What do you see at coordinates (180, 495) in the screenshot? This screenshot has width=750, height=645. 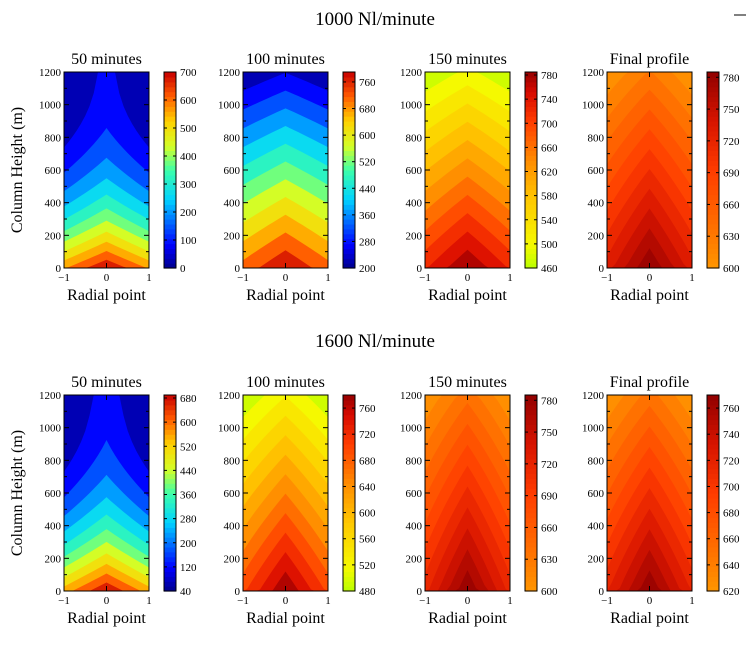 I see `colorbar: 40 120 200 280 360 440 520 600 680` at bounding box center [180, 495].